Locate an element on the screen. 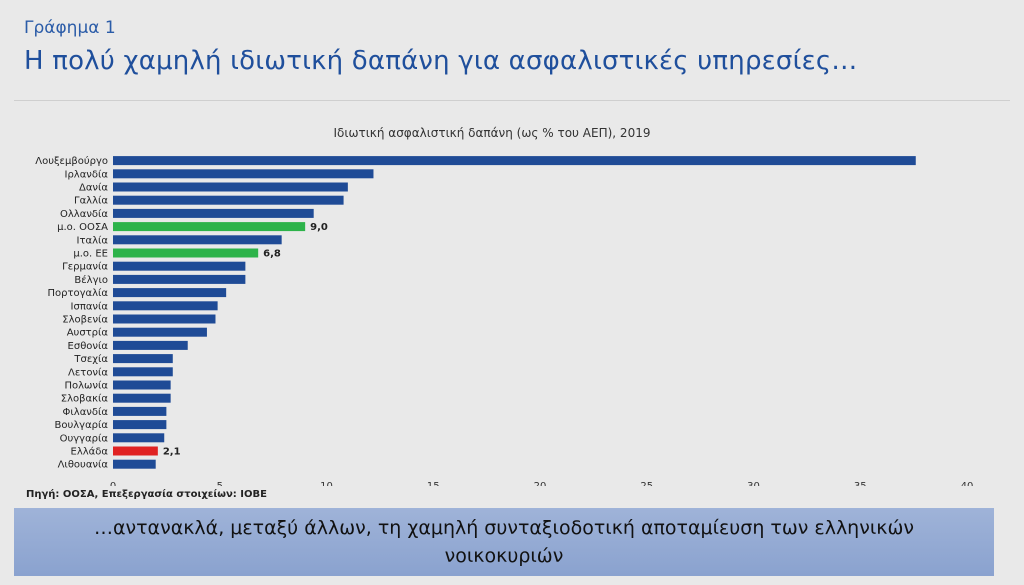  category-label: Λουξεμβούργο is located at coordinates (71, 161).